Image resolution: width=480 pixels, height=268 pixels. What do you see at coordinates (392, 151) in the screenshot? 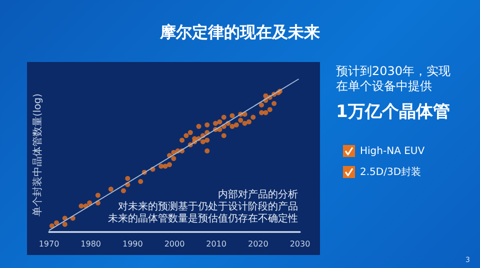
I see `text: High-NA EUV` at bounding box center [392, 151].